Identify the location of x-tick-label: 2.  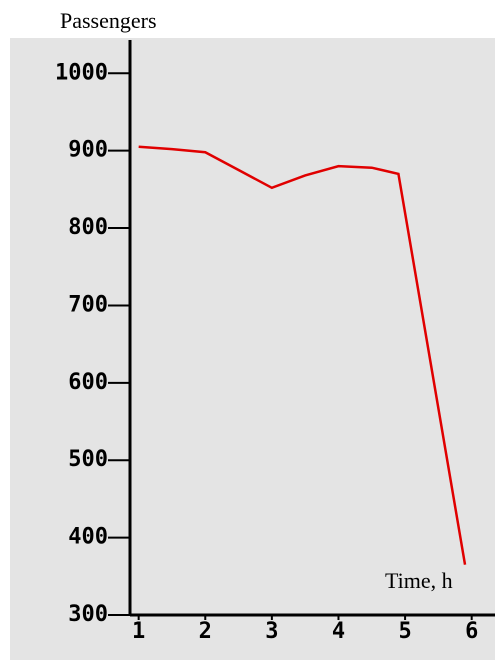
(205, 631).